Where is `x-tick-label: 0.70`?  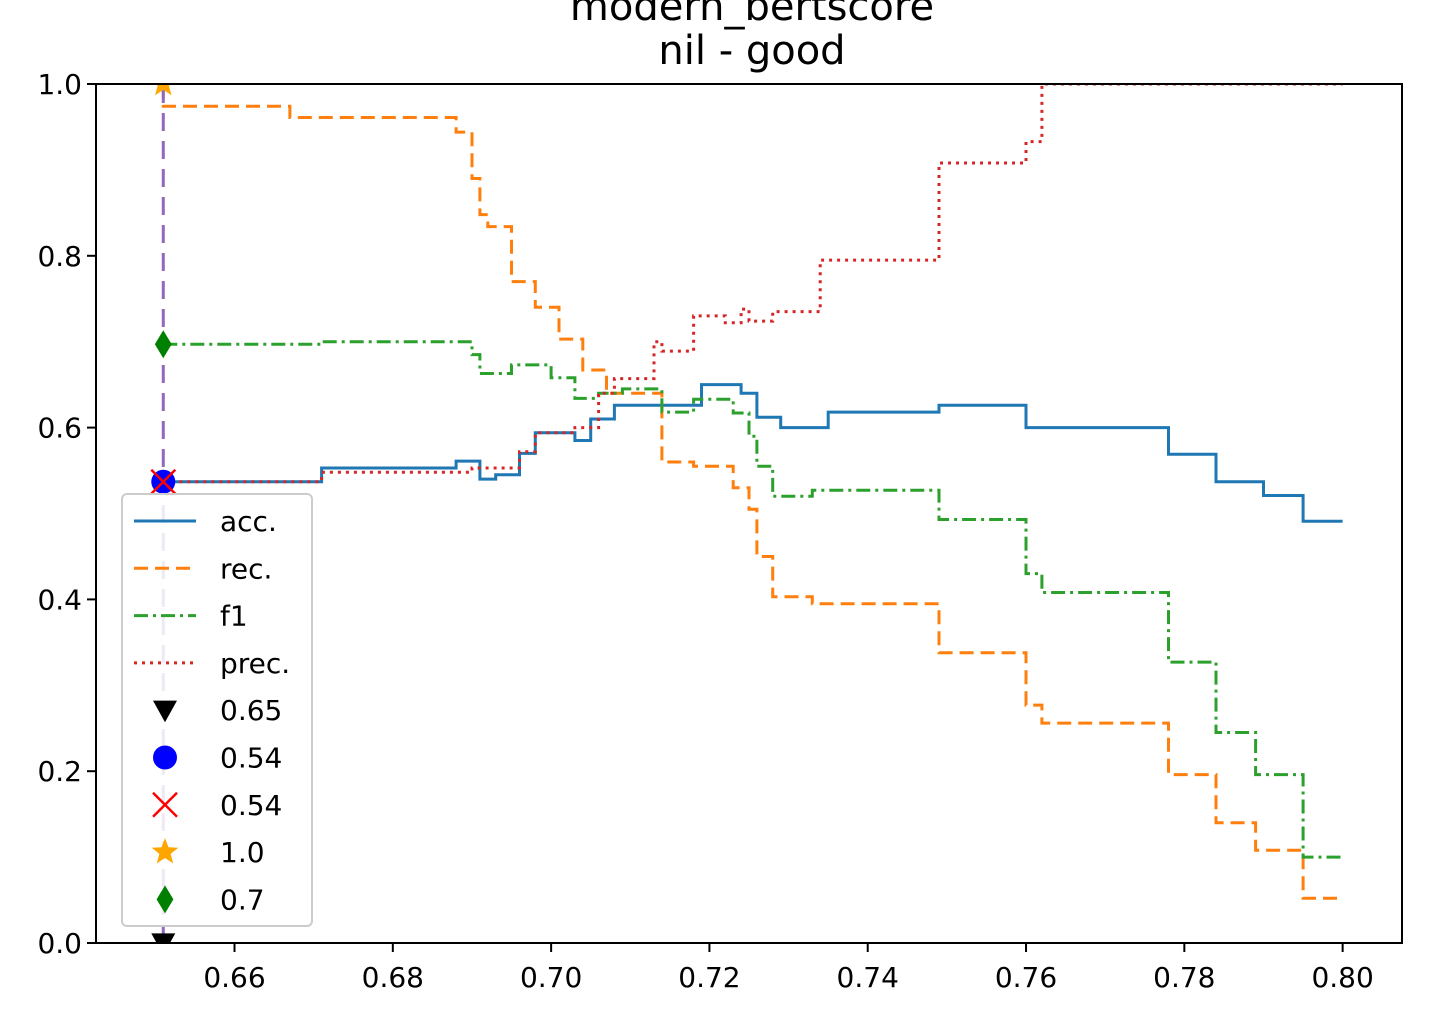
x-tick-label: 0.70 is located at coordinates (551, 977).